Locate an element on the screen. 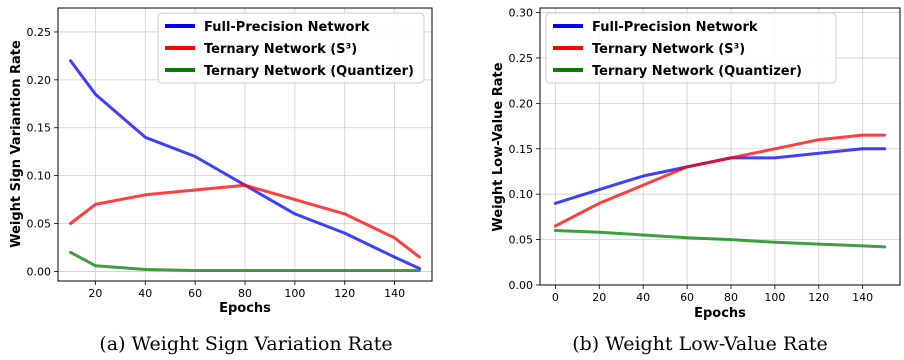 The image size is (904, 360). caption-a: (a) Weight Sign Variation Rate is located at coordinates (245, 344).